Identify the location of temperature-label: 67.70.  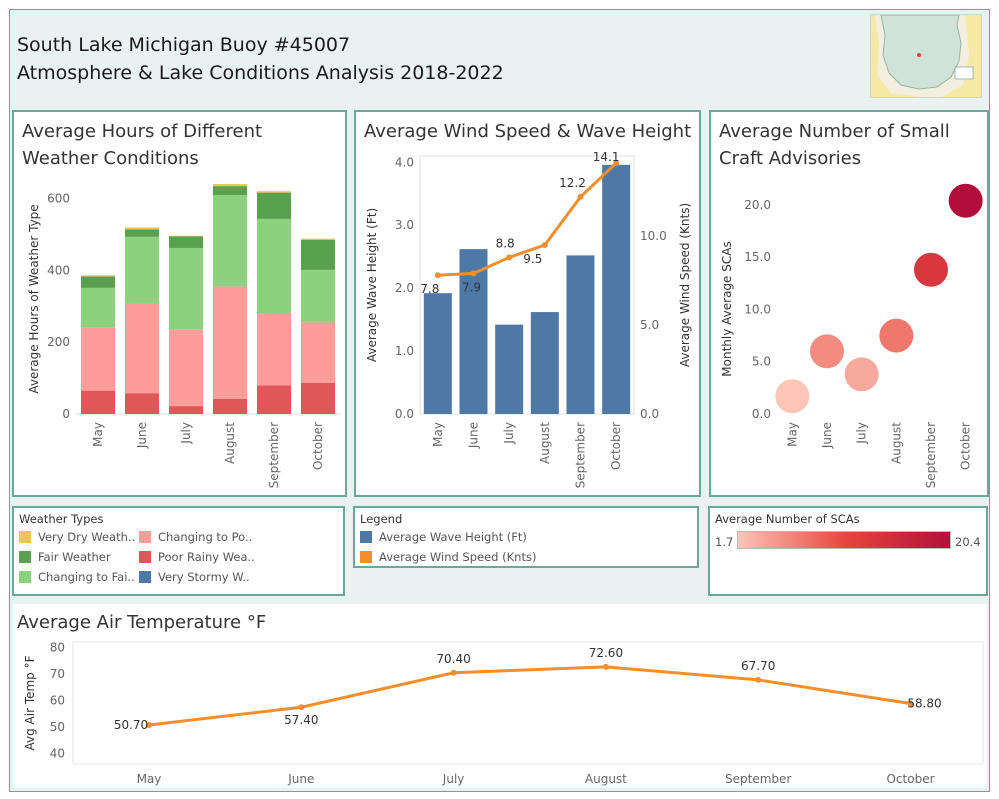
(758, 666).